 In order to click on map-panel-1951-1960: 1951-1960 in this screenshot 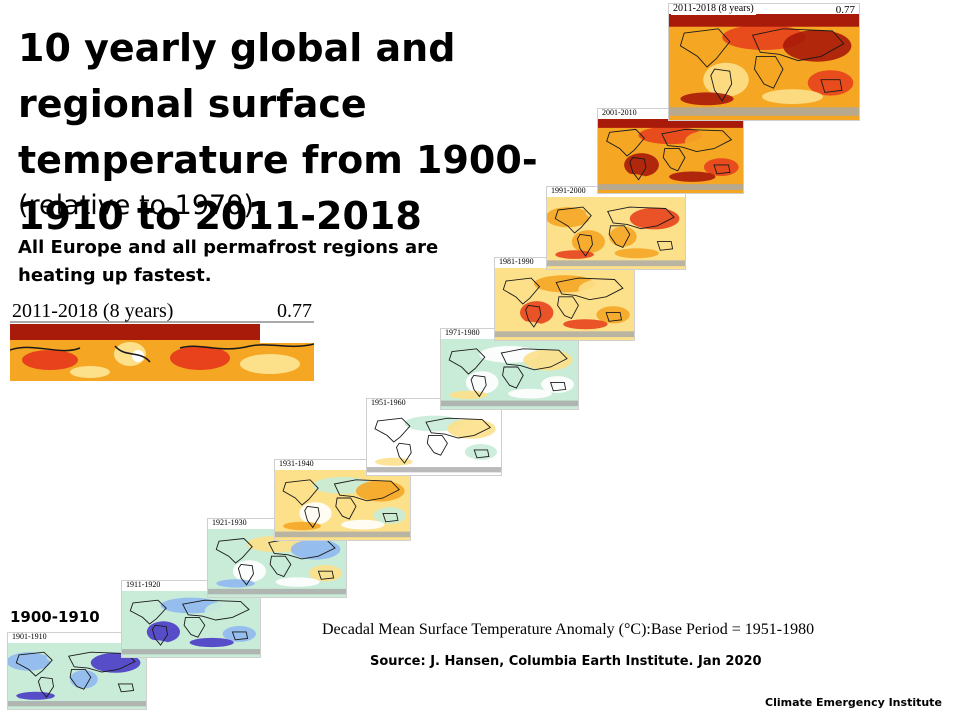, I will do `click(434, 437)`.